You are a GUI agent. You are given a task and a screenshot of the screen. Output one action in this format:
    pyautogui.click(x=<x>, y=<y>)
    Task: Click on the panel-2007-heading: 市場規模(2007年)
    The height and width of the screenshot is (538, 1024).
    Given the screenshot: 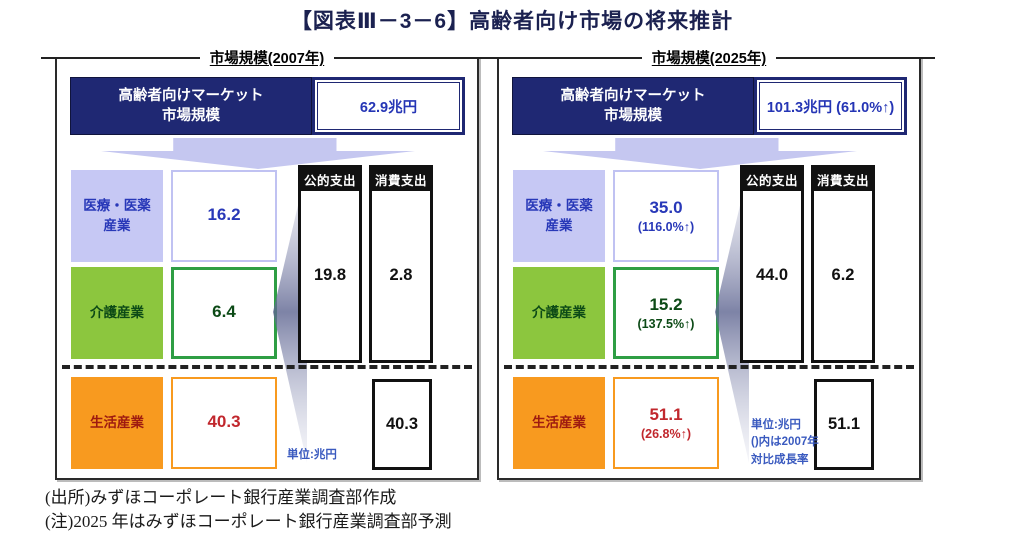 What is the action you would take?
    pyautogui.click(x=267, y=57)
    